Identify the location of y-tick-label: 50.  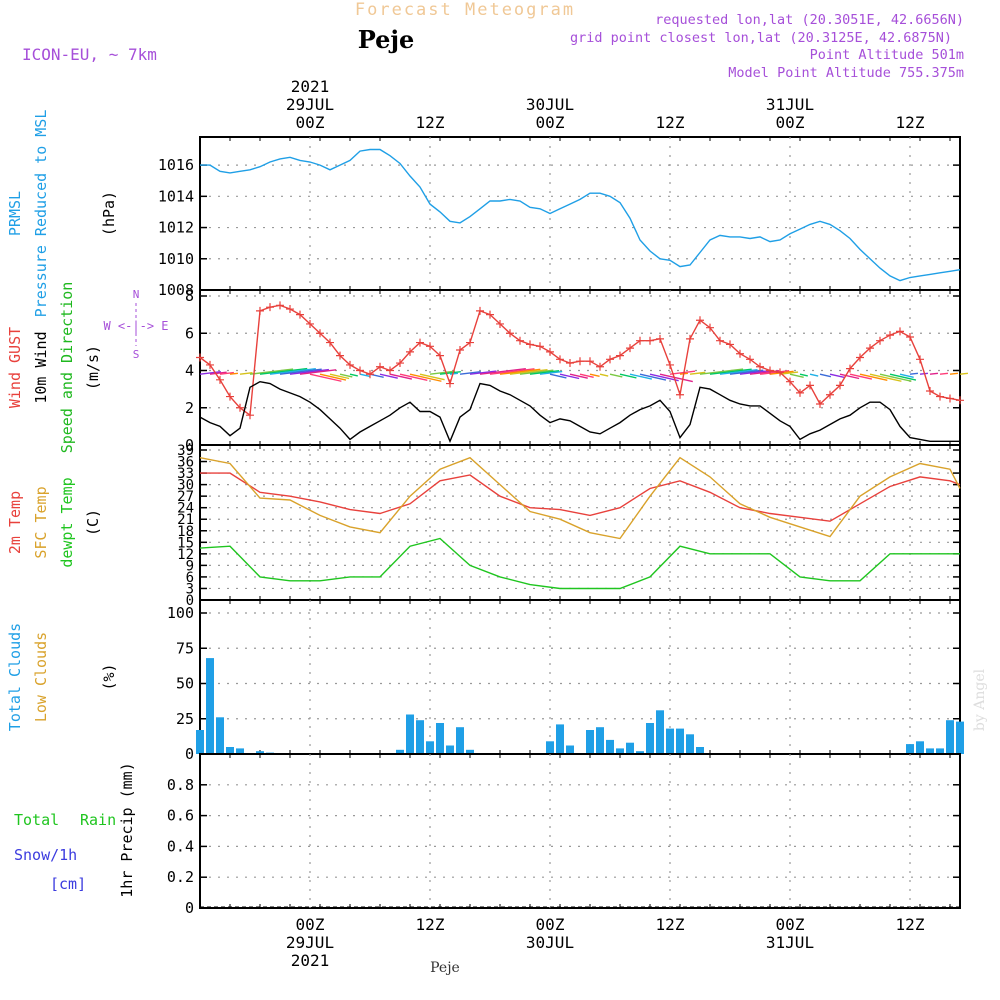
(185, 684).